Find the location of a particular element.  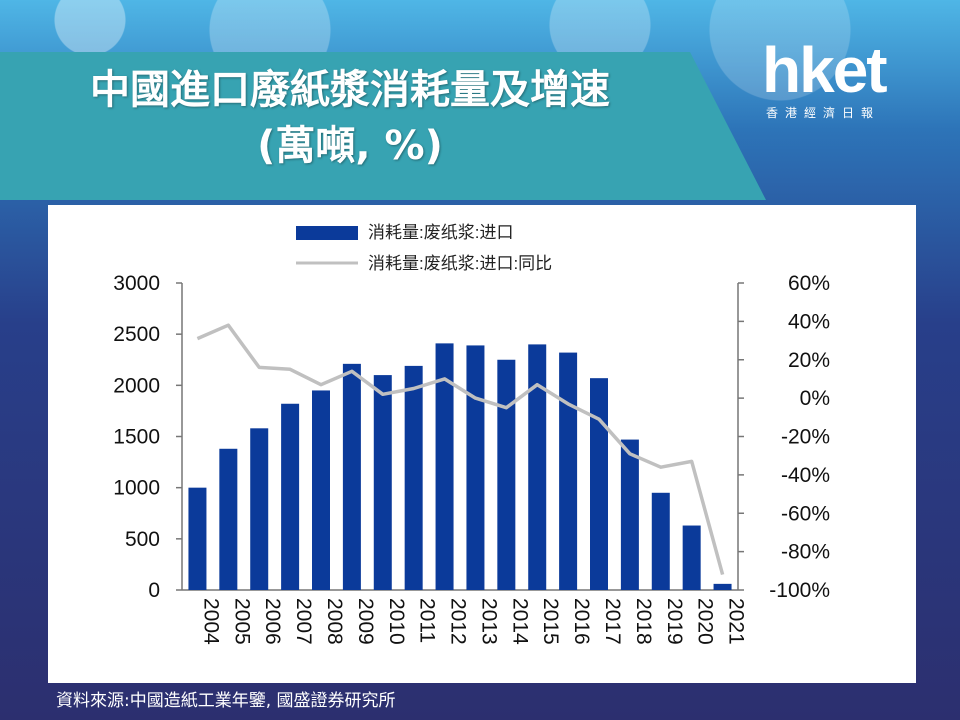

x-tick-label-2014: 2014 is located at coordinates (519, 621).